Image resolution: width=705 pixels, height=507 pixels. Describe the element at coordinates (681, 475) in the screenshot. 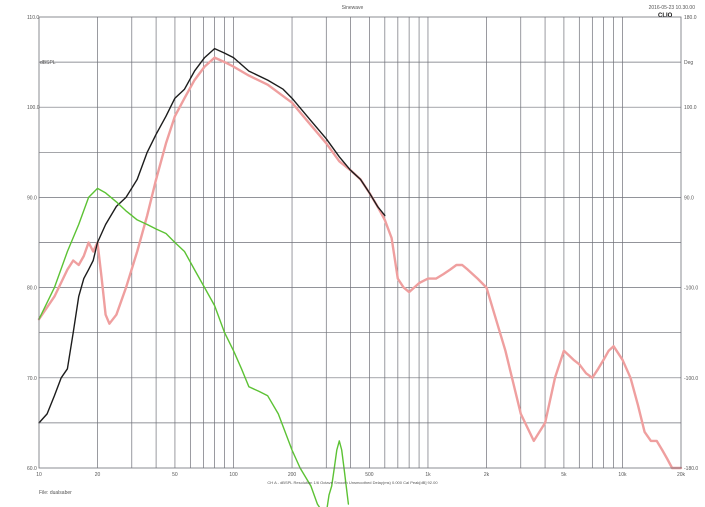

I see `x-tick-label: 20k` at that location.